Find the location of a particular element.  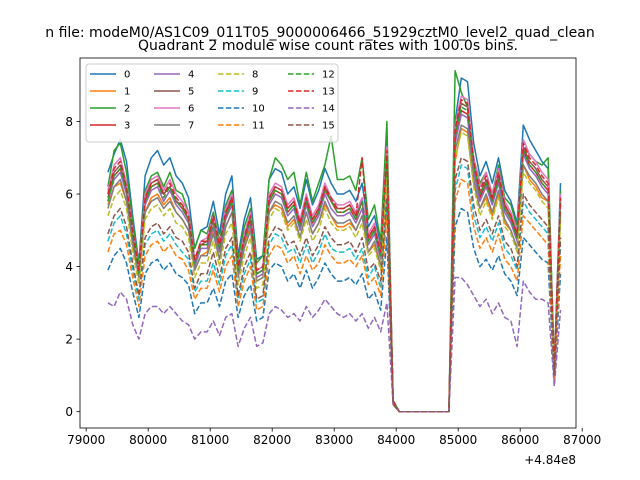

x-offset-label: +4.84e8 is located at coordinates (550, 460).